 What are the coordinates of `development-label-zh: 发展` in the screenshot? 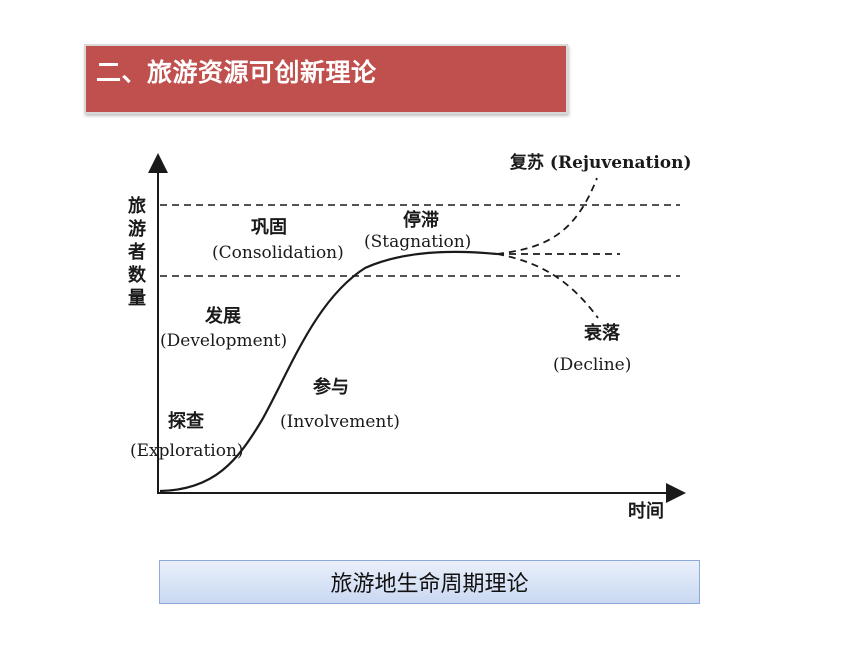 It's located at (223, 316).